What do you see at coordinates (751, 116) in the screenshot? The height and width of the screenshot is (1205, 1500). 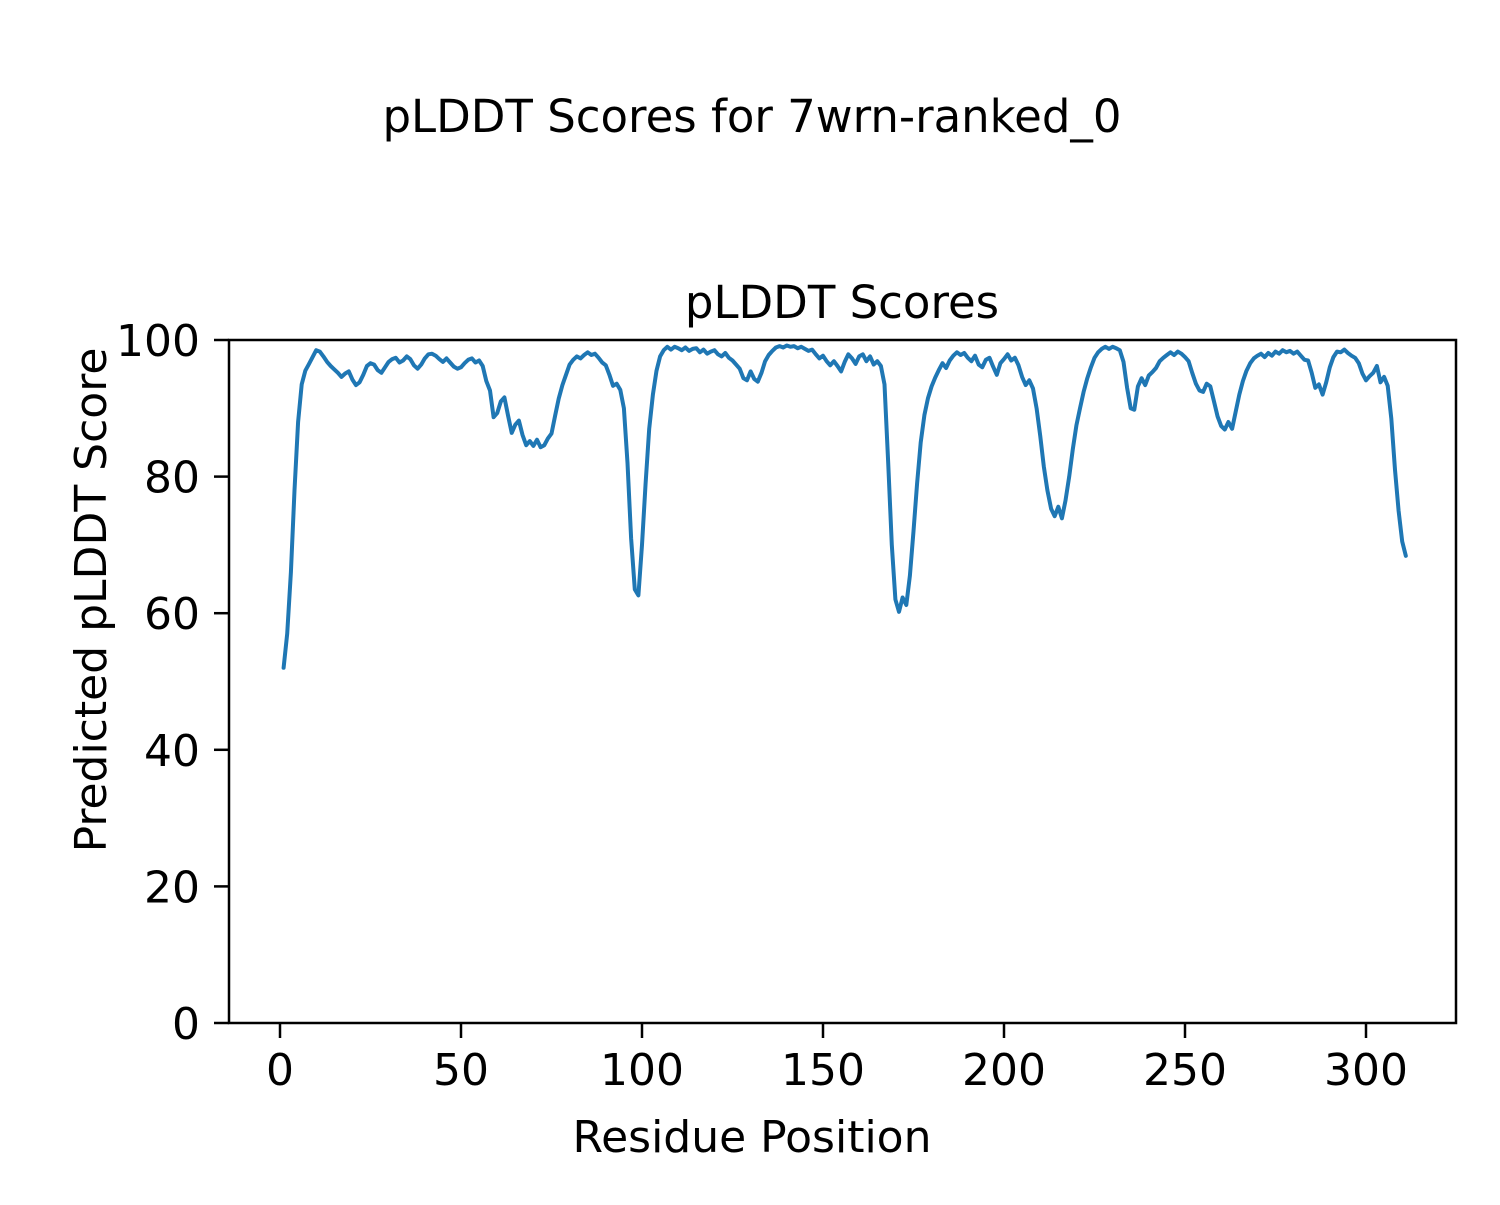 I see `figure-title: pLDDT Scores for 7wrn-ranked_0` at bounding box center [751, 116].